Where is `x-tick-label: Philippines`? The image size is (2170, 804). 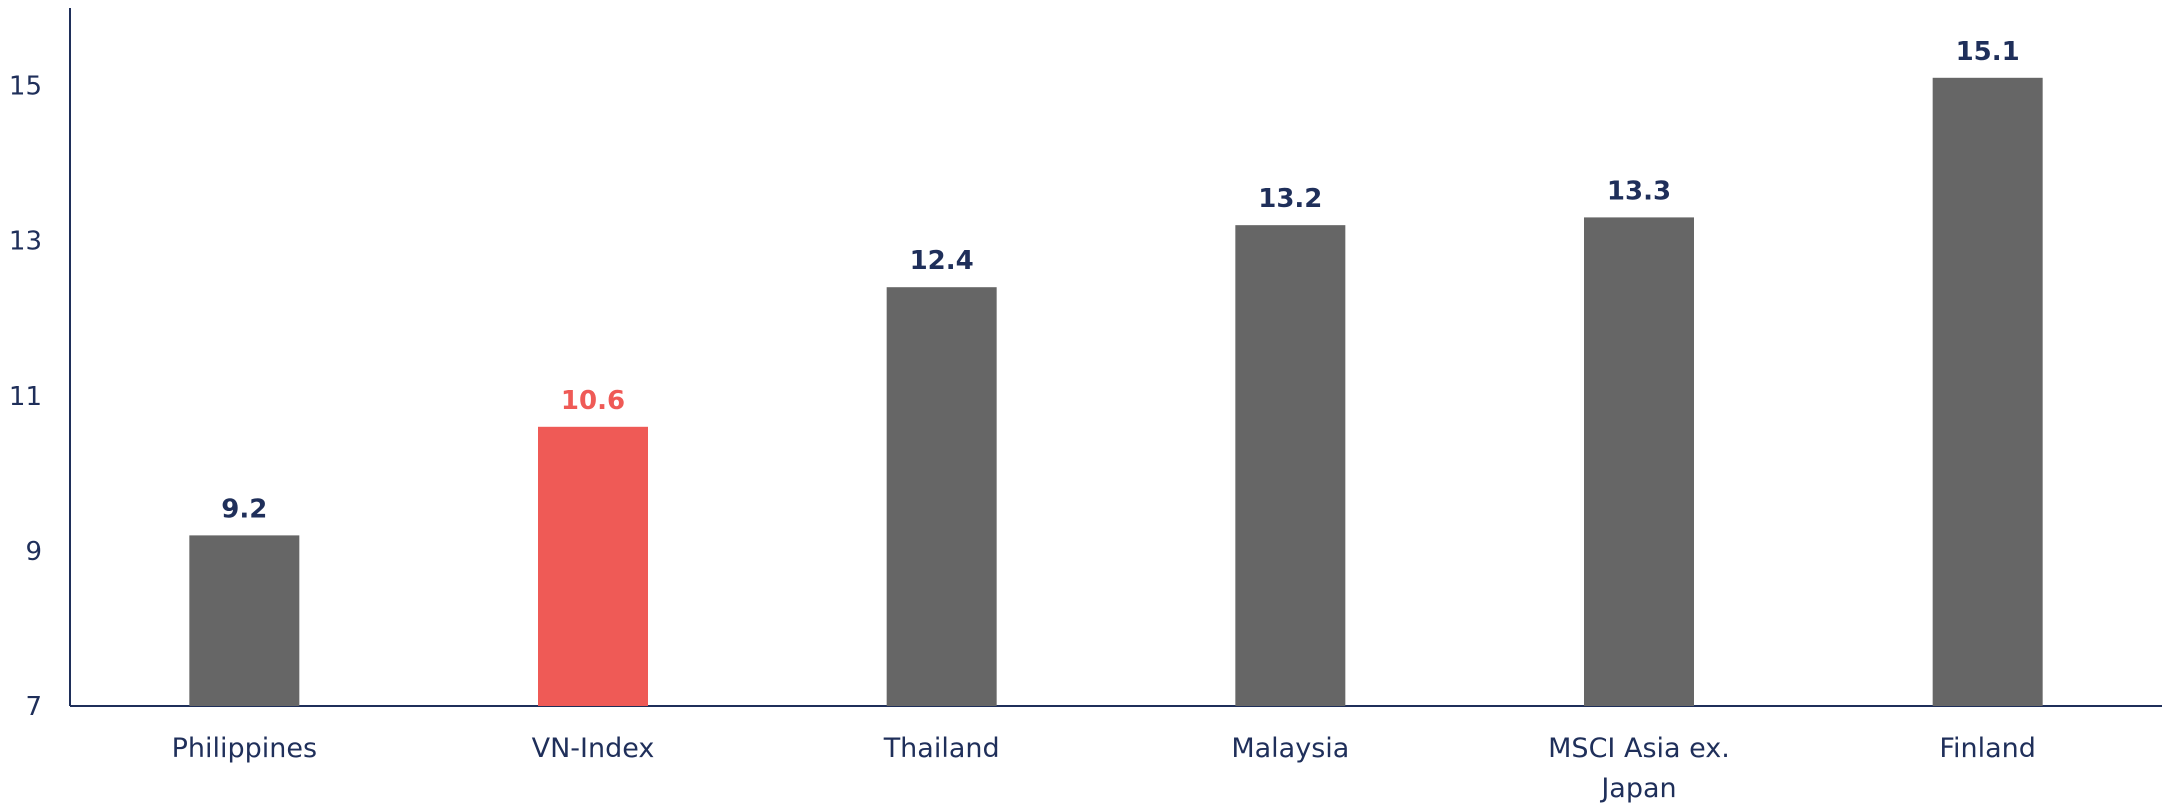
x-tick-label: Philippines is located at coordinates (244, 748).